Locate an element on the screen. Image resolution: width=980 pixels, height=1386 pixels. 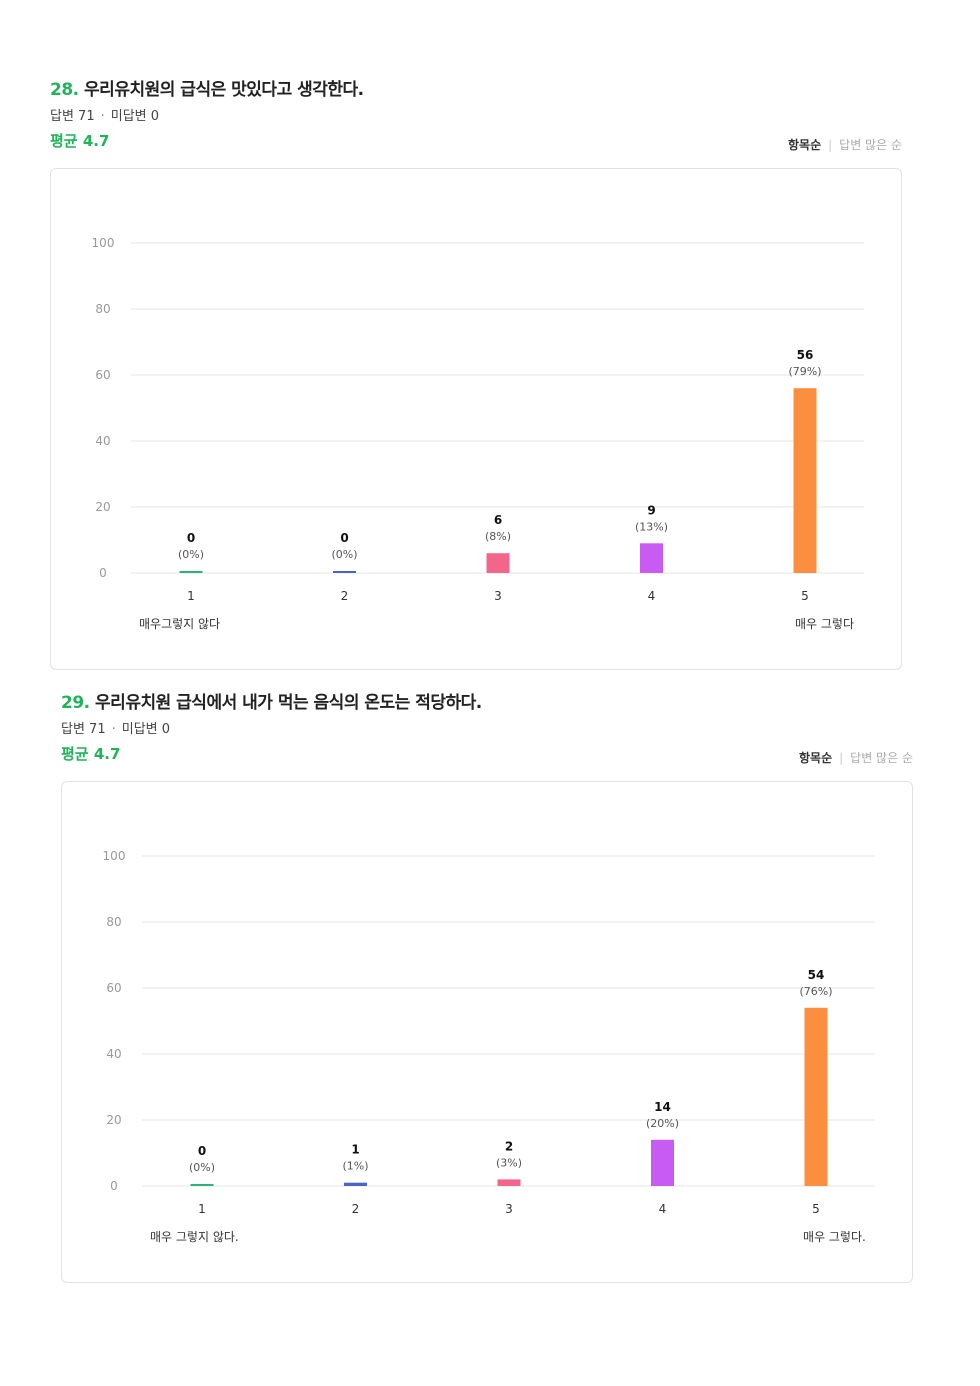
bar-percent-label: (76%) is located at coordinates (815, 991).